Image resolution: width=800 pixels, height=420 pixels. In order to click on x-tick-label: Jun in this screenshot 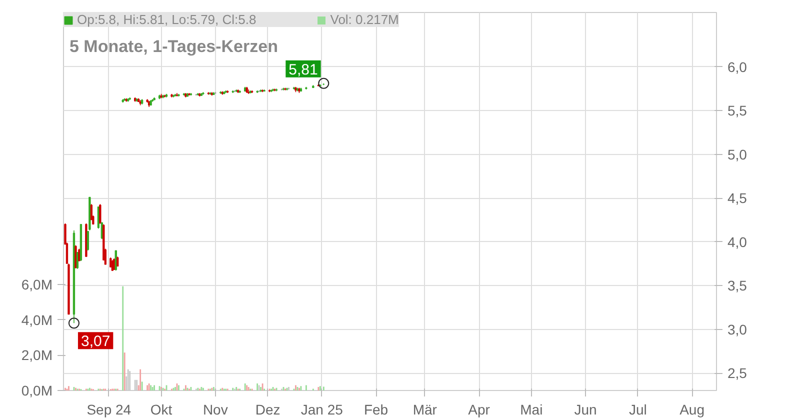, I will do `click(585, 410)`.